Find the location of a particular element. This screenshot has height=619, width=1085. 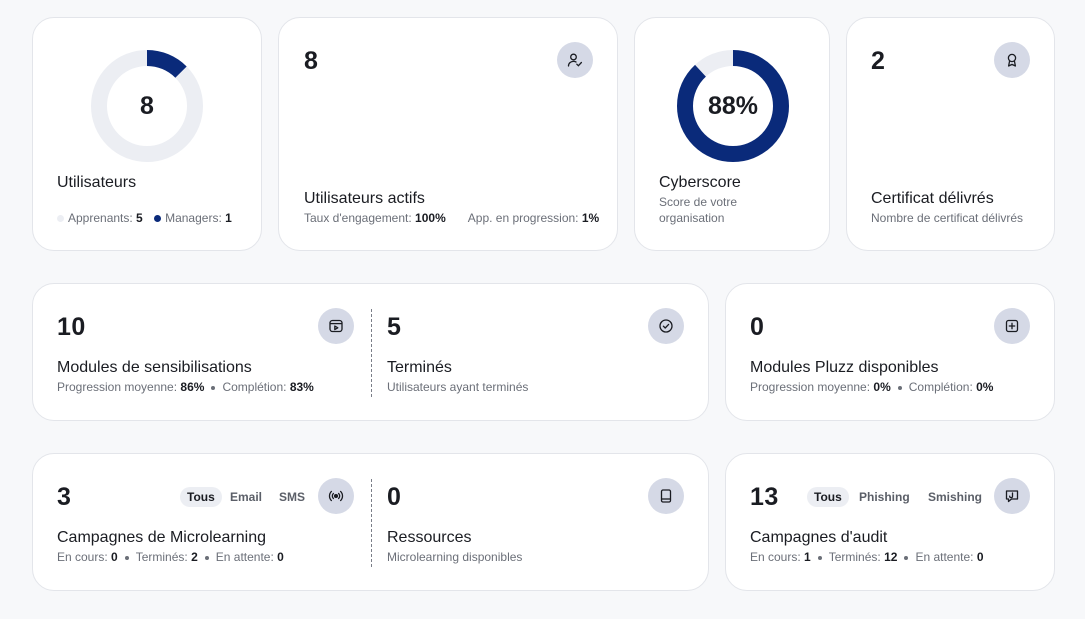

pluzz-avg-label: Progression moyenne: is located at coordinates (812, 387).